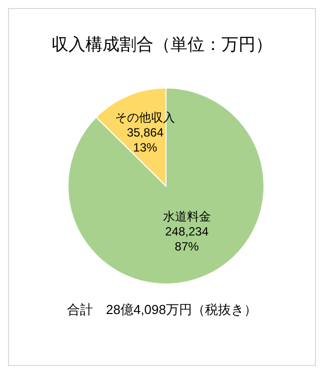 The width and height of the screenshot is (326, 378). Describe the element at coordinates (145, 117) in the screenshot. I see `slice-label: その他収入` at that location.